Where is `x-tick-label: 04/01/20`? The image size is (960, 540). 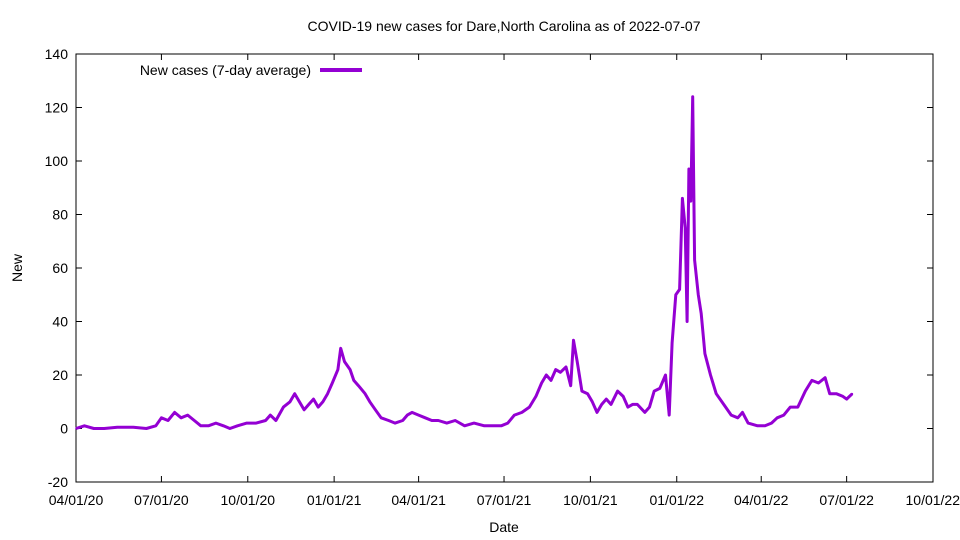
x-tick-label: 04/01/20 is located at coordinates (76, 500).